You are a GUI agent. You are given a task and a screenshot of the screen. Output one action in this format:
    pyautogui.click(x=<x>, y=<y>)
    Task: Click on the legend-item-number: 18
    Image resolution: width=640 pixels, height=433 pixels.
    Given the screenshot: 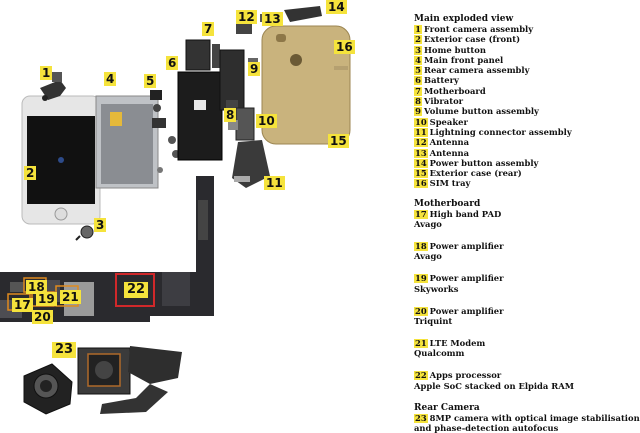 What is the action you would take?
    pyautogui.click(x=421, y=246)
    